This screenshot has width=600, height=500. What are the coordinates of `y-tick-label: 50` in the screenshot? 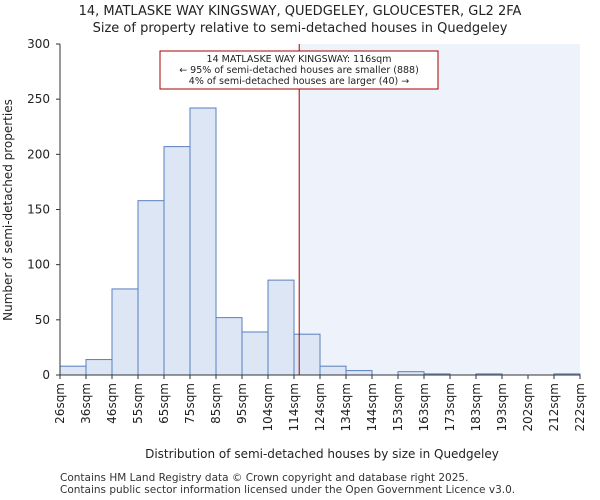 It's located at (42, 320).